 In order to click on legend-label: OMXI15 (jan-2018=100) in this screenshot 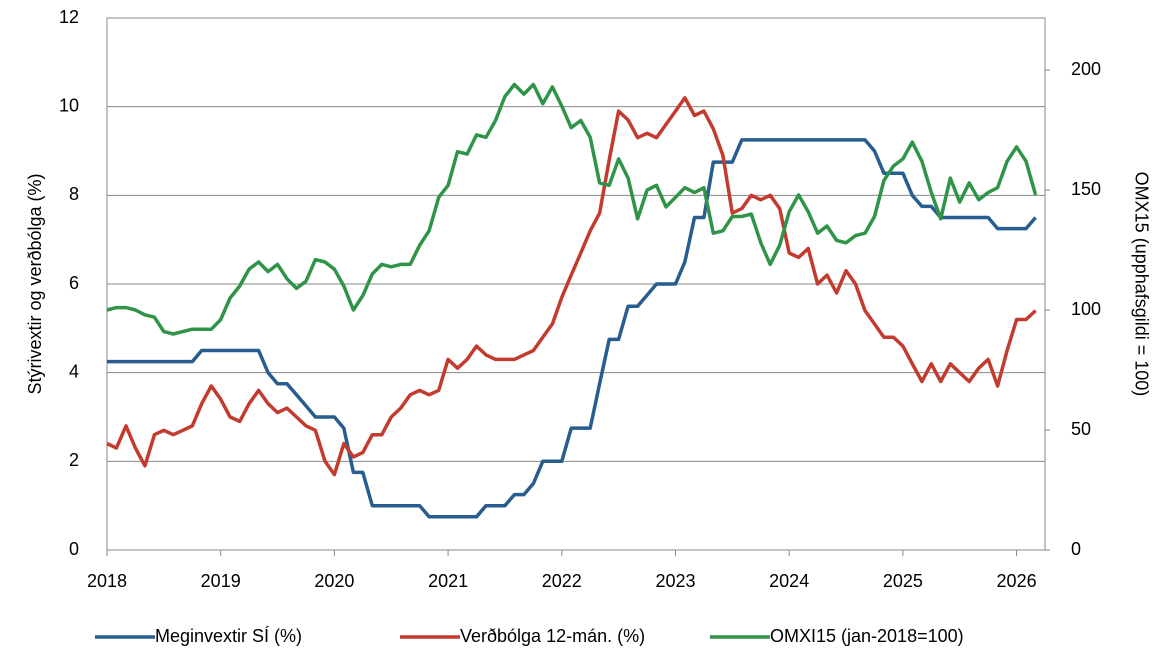, I will do `click(867, 636)`.